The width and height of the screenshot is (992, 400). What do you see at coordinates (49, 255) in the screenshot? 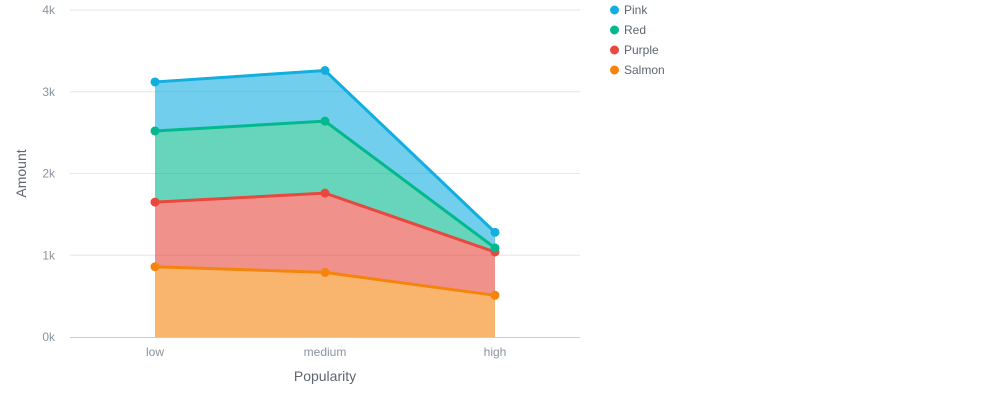
I see `y-tick-label: 1k` at bounding box center [49, 255].